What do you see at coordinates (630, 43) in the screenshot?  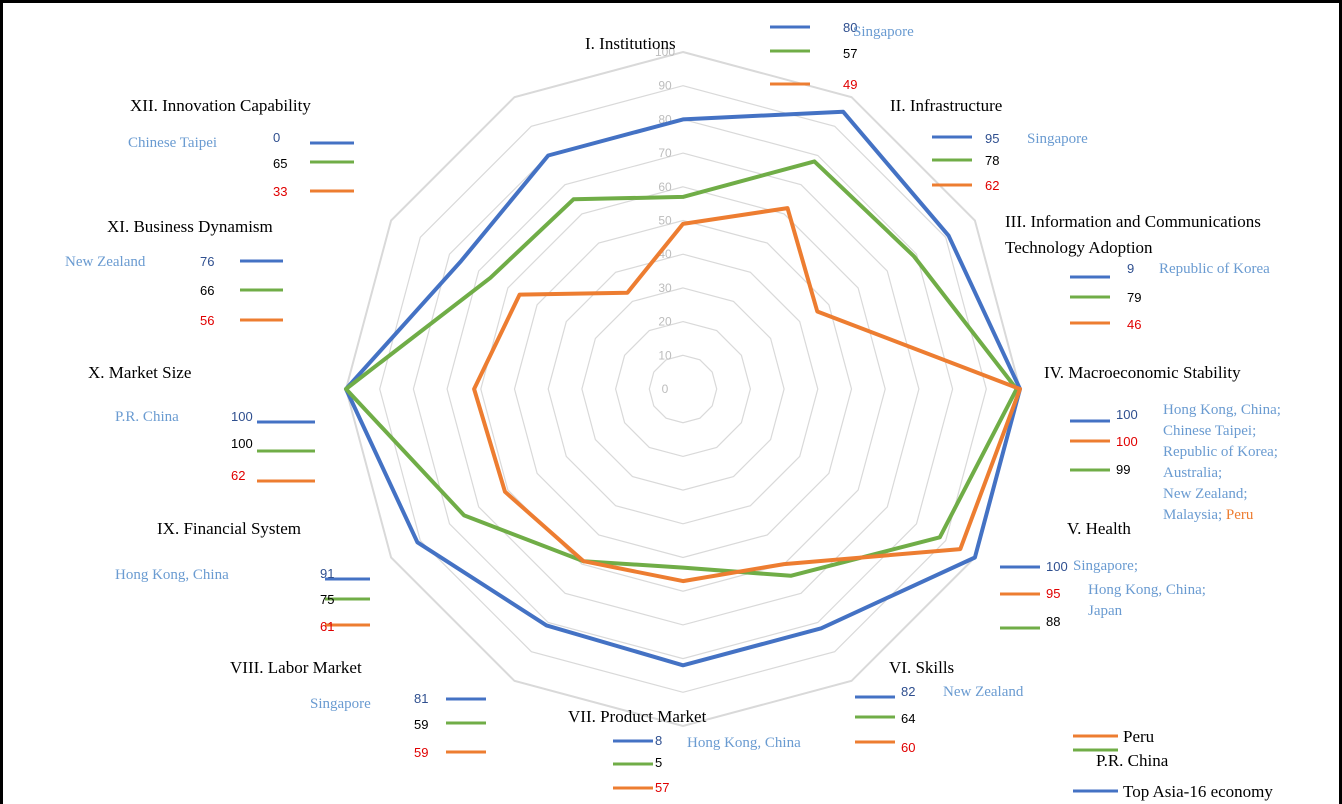 I see `axis-label-institutions: I. Institutions` at bounding box center [630, 43].